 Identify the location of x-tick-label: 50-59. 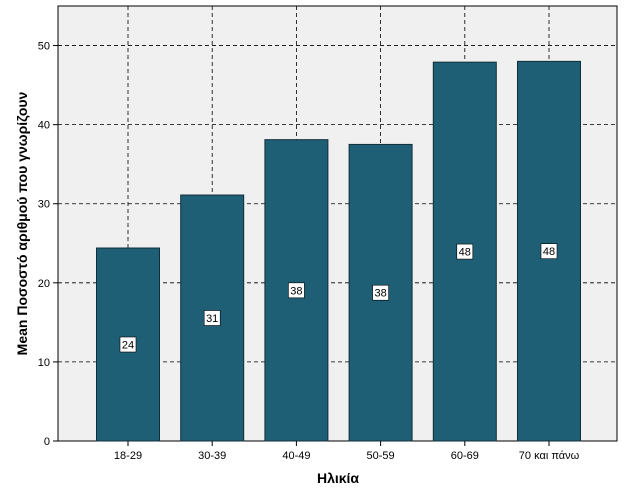
(381, 456).